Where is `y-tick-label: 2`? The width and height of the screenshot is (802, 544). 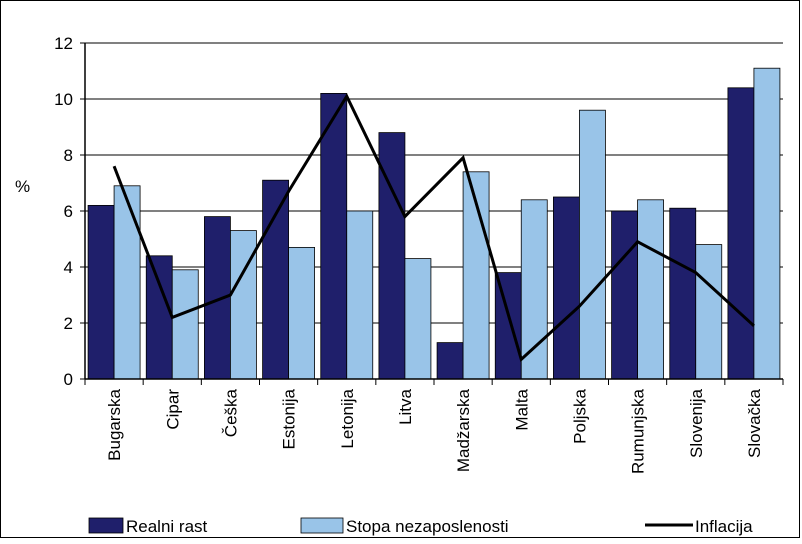
y-tick-label: 2 is located at coordinates (68, 323).